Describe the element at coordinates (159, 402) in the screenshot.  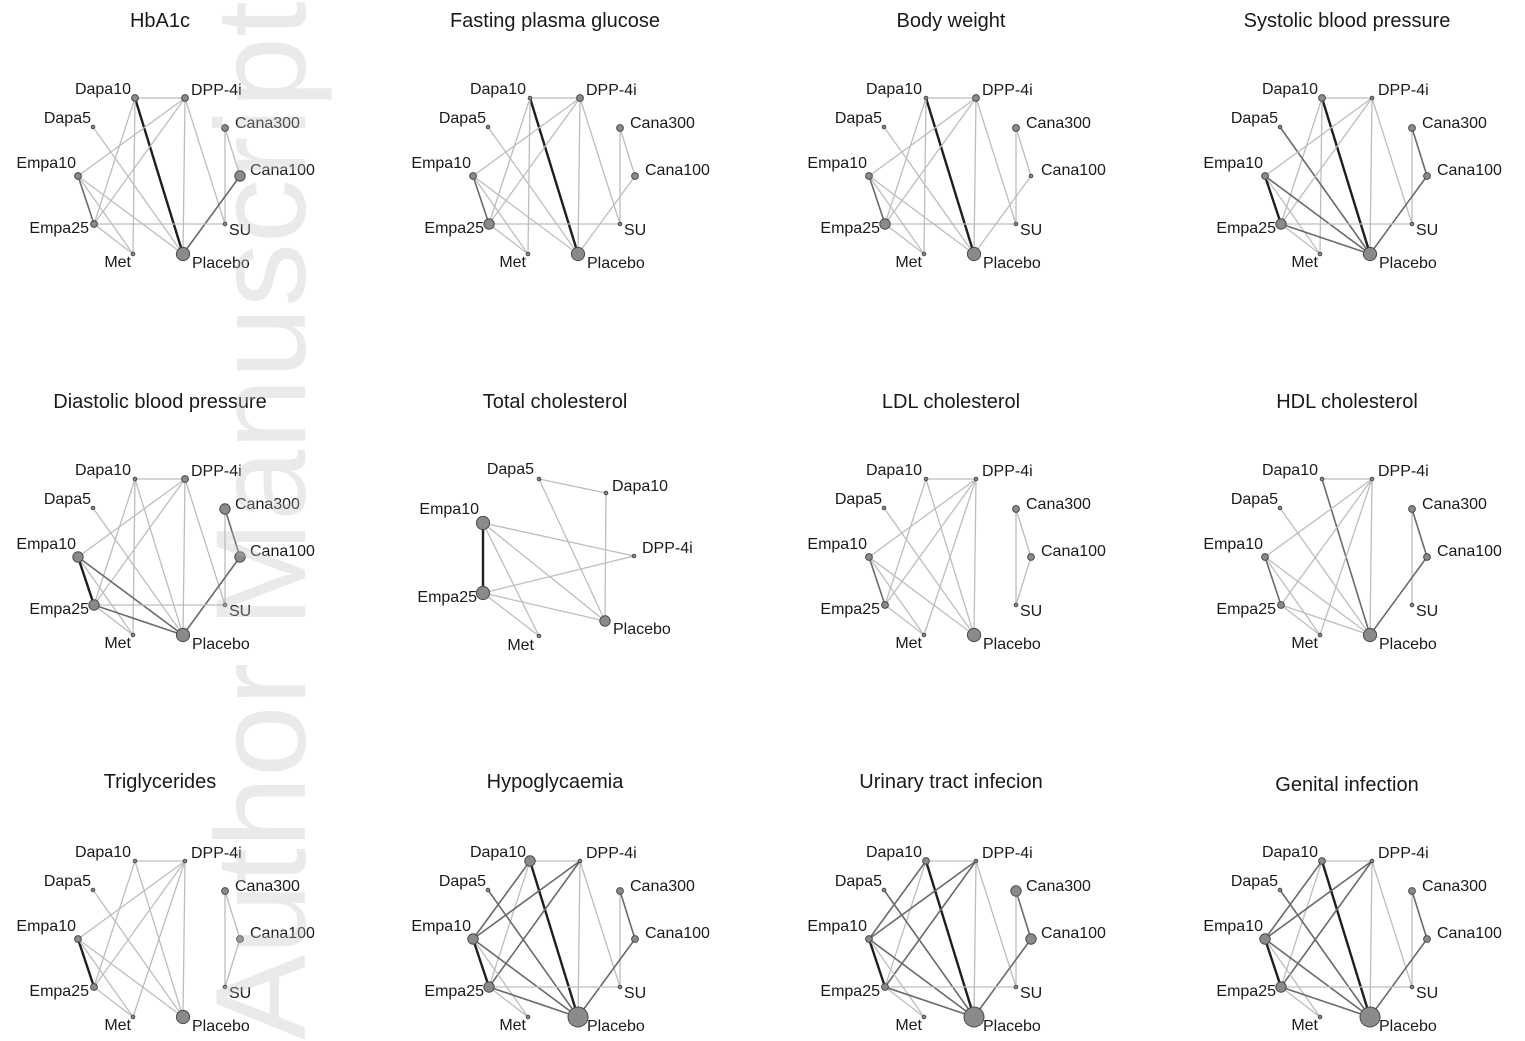
I see `panel-title: Diastolic blood pressure` at that location.